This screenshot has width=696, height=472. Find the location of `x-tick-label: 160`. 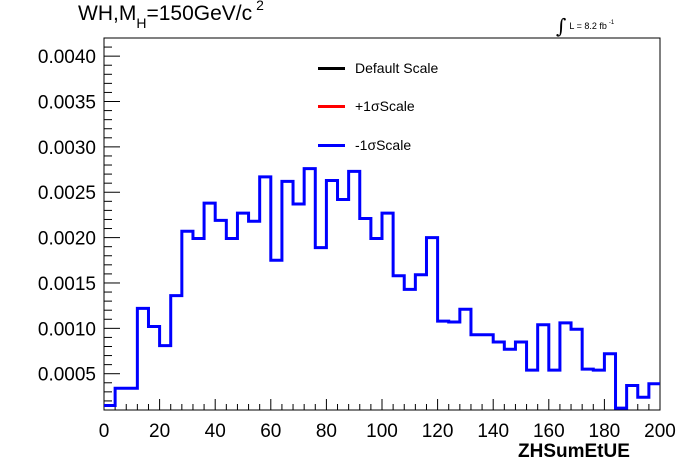

x-tick-label: 160 is located at coordinates (549, 431).